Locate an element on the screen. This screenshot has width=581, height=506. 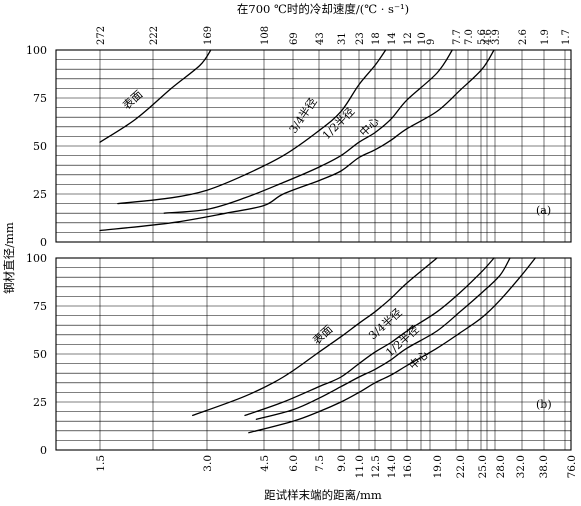
top-tick-label: 169 is located at coordinates (208, 35).